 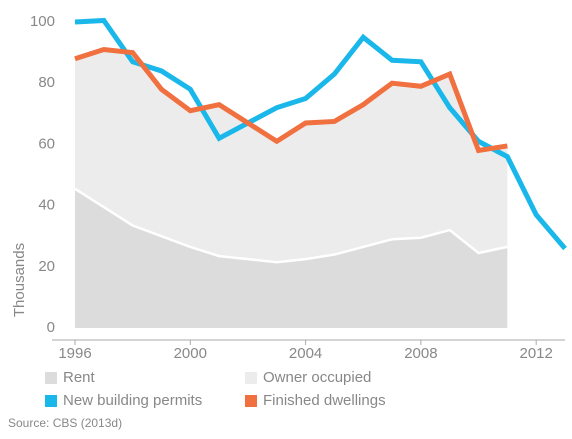 What do you see at coordinates (46, 266) in the screenshot?
I see `y-tick-label: 20` at bounding box center [46, 266].